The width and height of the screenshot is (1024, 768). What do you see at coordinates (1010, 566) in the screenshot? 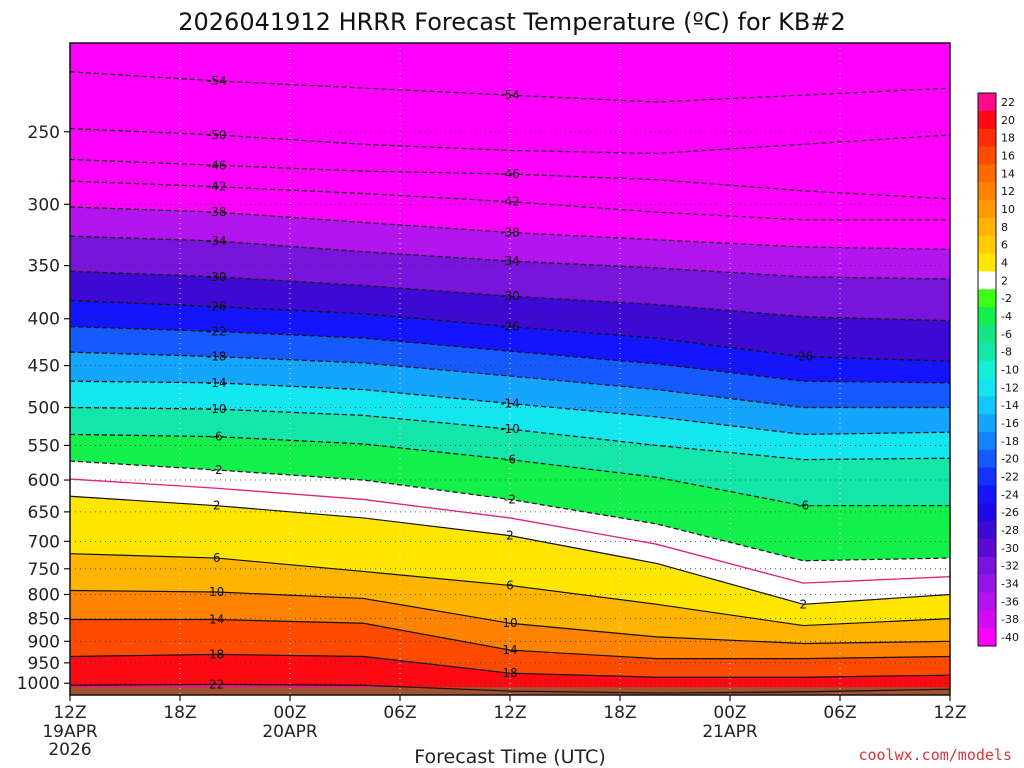
I see `colorbar-label: -32` at bounding box center [1010, 566].